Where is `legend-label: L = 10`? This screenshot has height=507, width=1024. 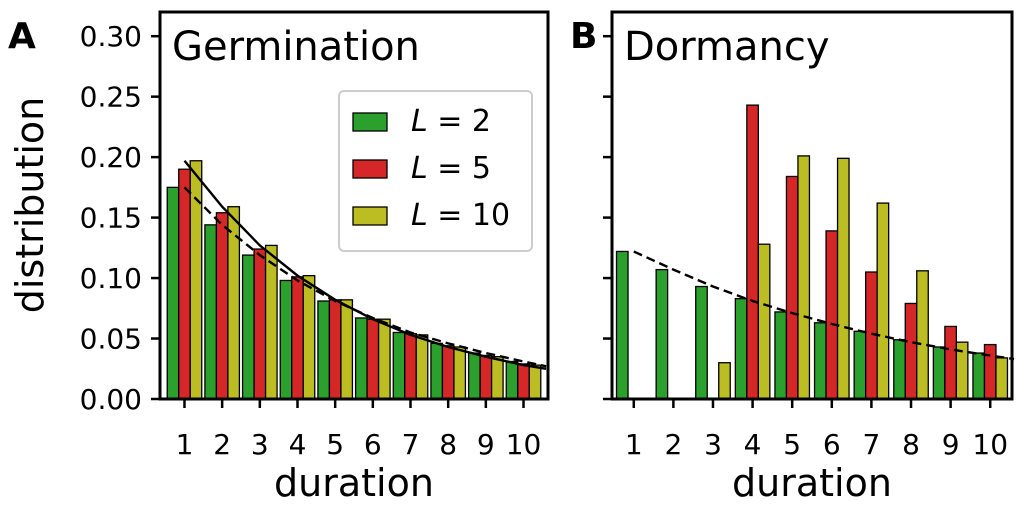
legend-label: L = 10 is located at coordinates (460, 215).